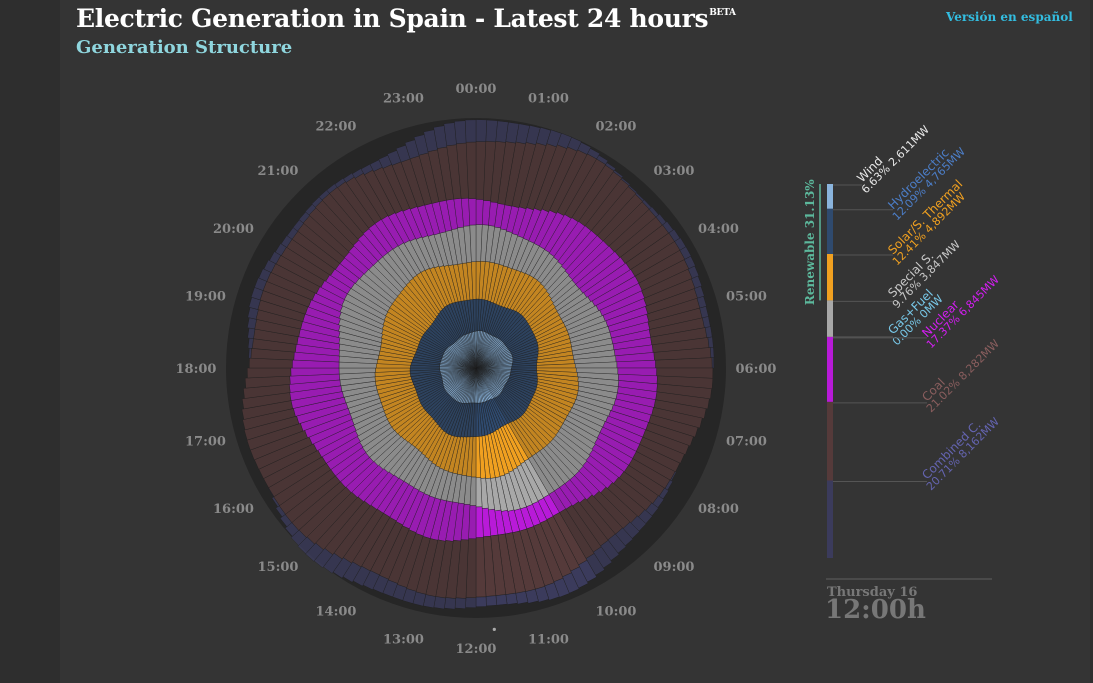  What do you see at coordinates (872, 592) in the screenshot?
I see `timestamp-day: Thursday 16` at bounding box center [872, 592].